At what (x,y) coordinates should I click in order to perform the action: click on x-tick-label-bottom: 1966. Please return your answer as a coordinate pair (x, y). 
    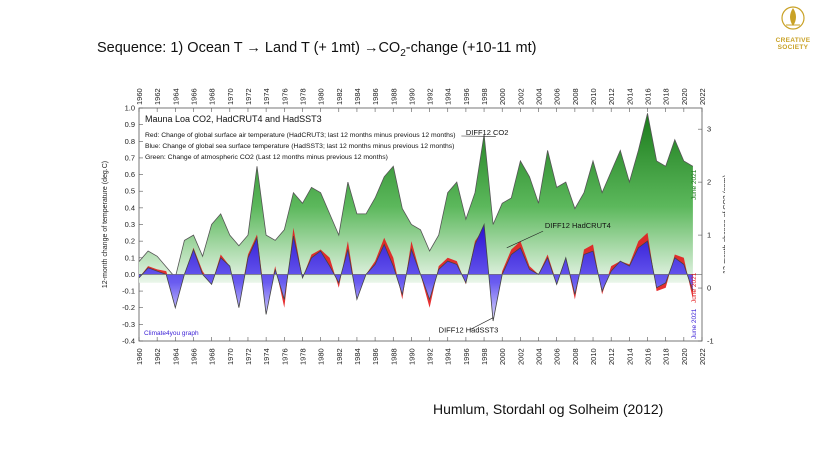
    Looking at the image, I should click on (193, 356).